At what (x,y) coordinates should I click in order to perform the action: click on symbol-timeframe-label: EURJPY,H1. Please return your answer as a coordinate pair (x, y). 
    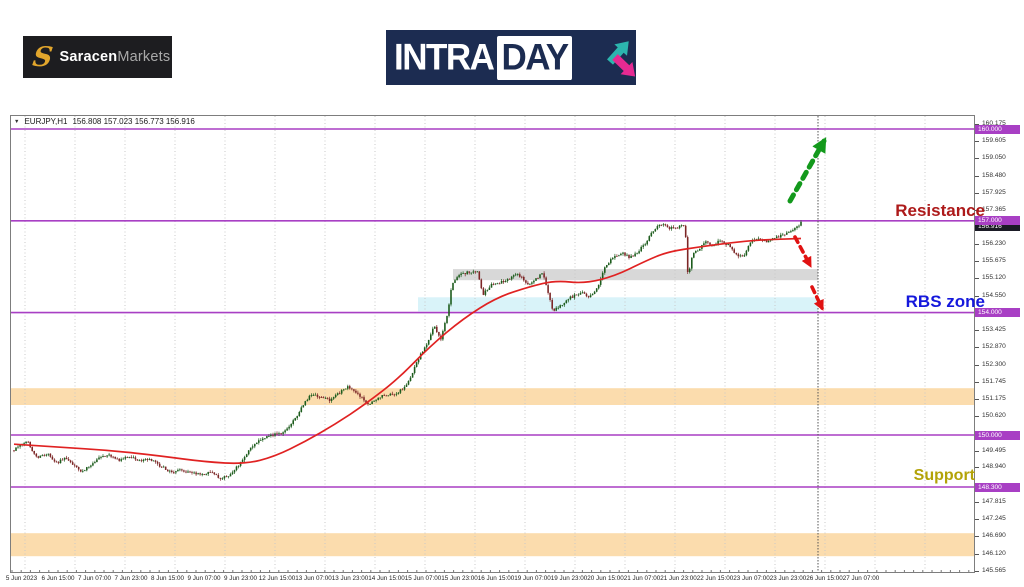
    Looking at the image, I should click on (46, 121).